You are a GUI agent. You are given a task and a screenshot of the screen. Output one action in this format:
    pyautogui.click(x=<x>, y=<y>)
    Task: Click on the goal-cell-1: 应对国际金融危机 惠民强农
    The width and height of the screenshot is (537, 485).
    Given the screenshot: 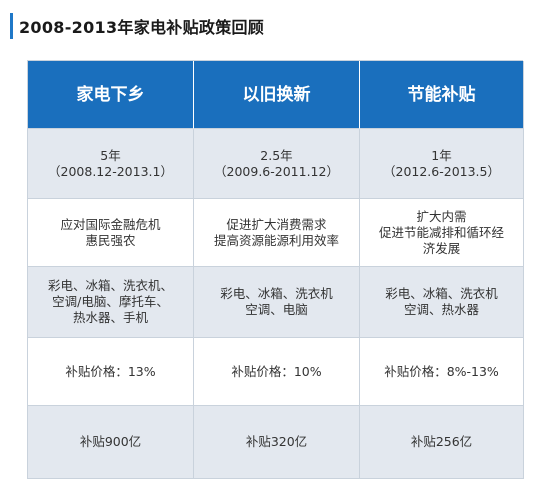 What is the action you would take?
    pyautogui.click(x=111, y=233)
    